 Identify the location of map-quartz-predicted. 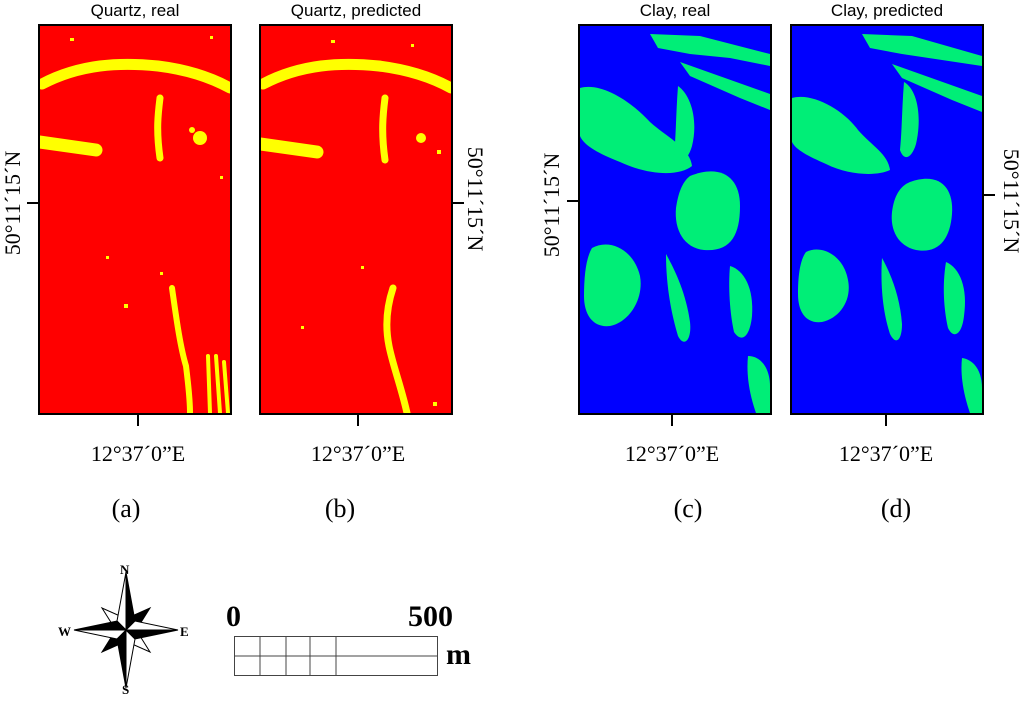
(356, 219).